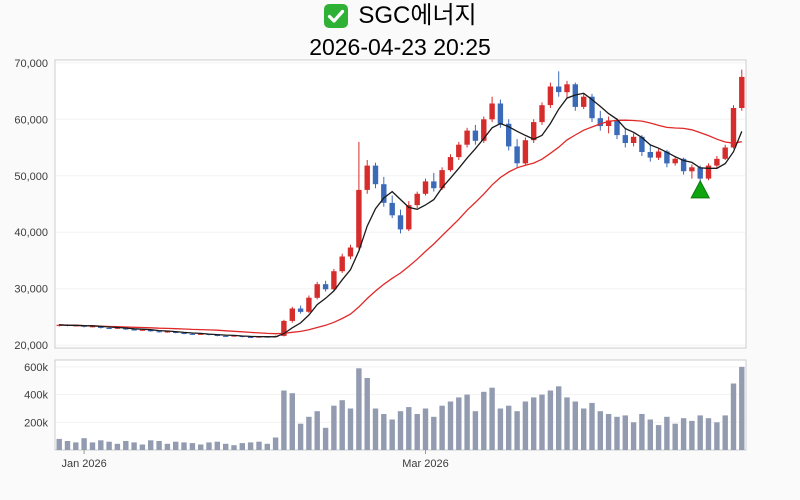 The width and height of the screenshot is (800, 500). Describe the element at coordinates (31, 120) in the screenshot. I see `price-tick-label: 60,000` at that location.